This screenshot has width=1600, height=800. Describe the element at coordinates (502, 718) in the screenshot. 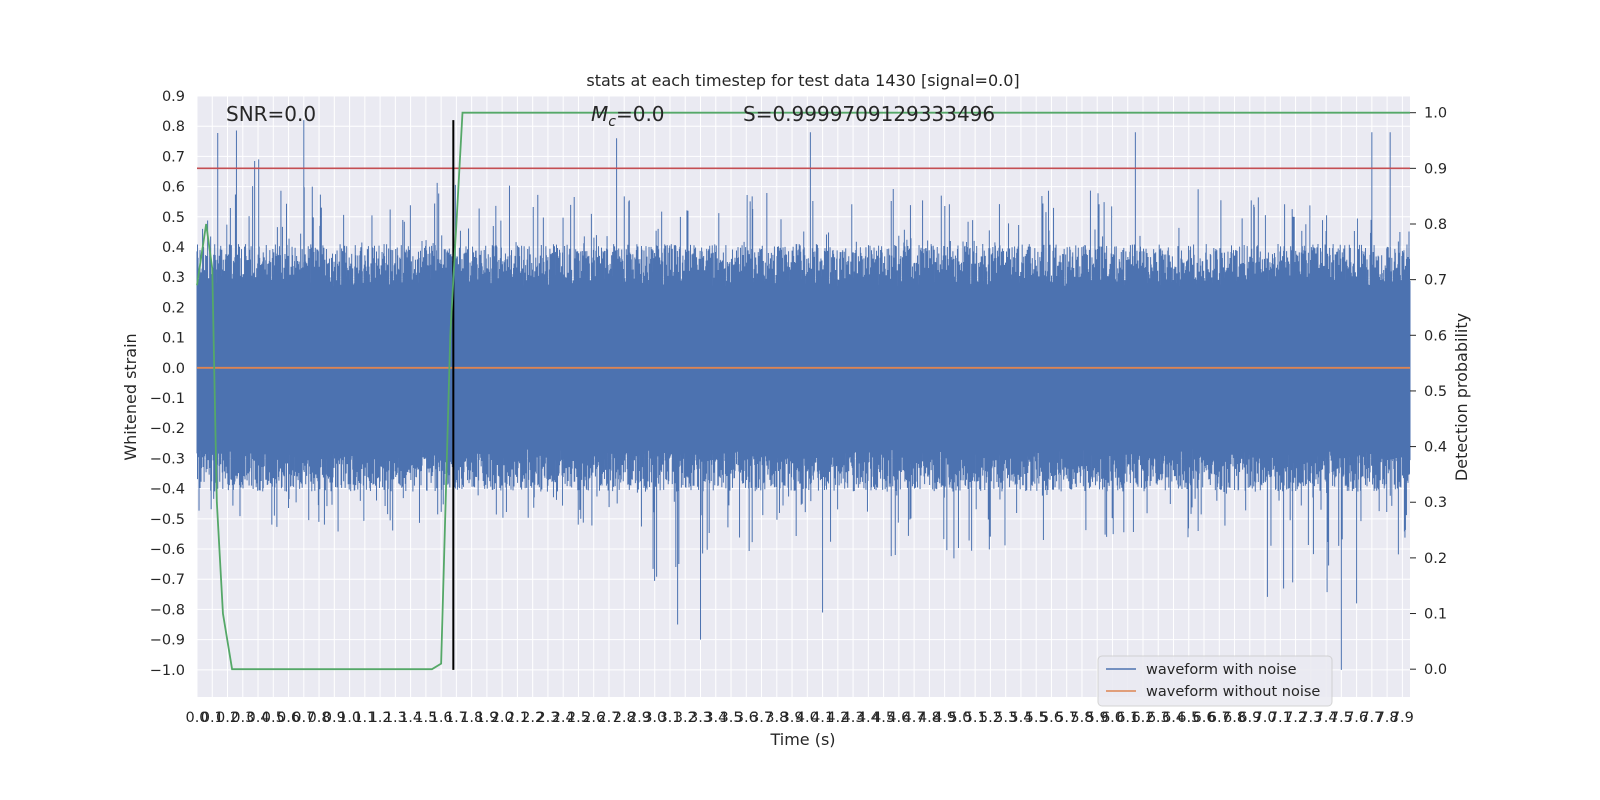

I see `x-tick-label: 2.0` at that location.